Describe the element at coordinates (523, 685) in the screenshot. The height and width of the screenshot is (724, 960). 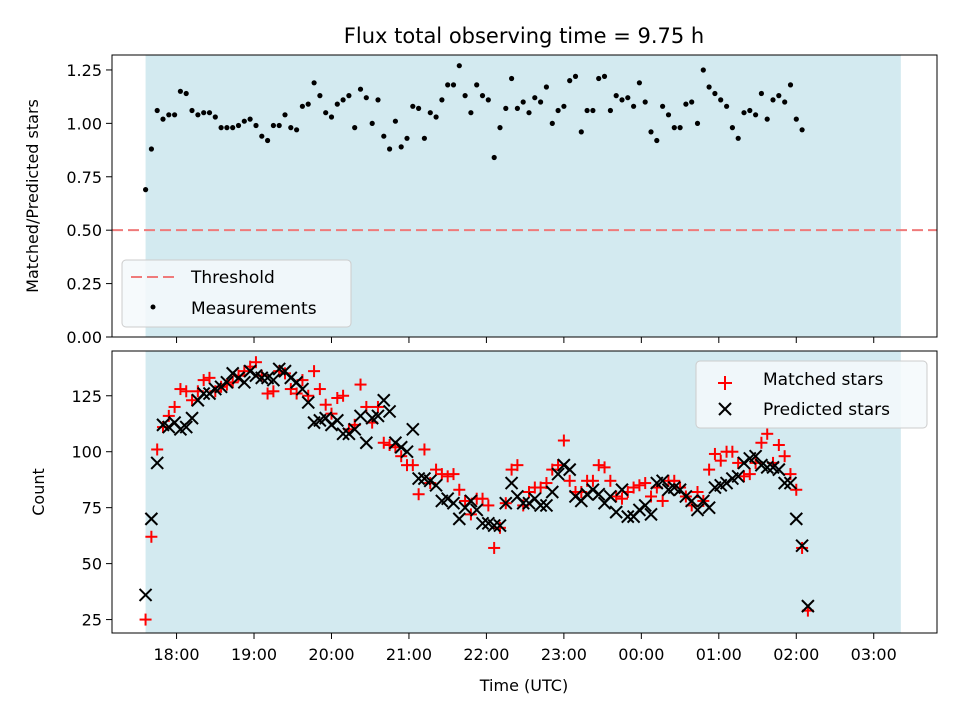
I see `x-axis-label: Time (UTC)` at that location.